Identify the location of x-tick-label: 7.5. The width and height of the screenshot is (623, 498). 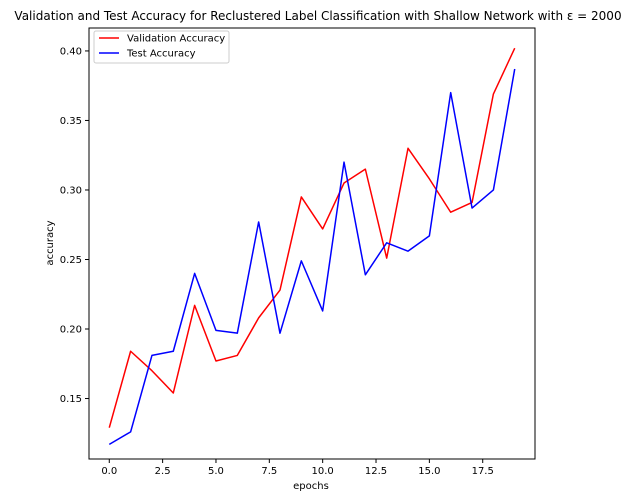
(269, 471).